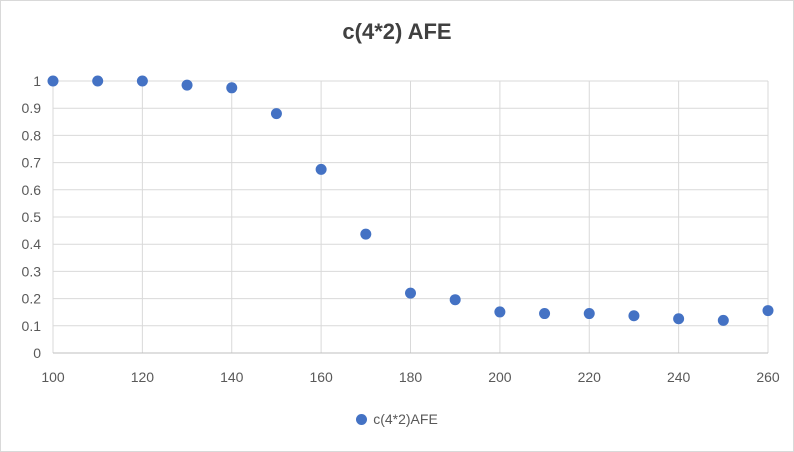 The width and height of the screenshot is (794, 452). What do you see at coordinates (32, 190) in the screenshot?
I see `y-tick-label: 0.6` at bounding box center [32, 190].